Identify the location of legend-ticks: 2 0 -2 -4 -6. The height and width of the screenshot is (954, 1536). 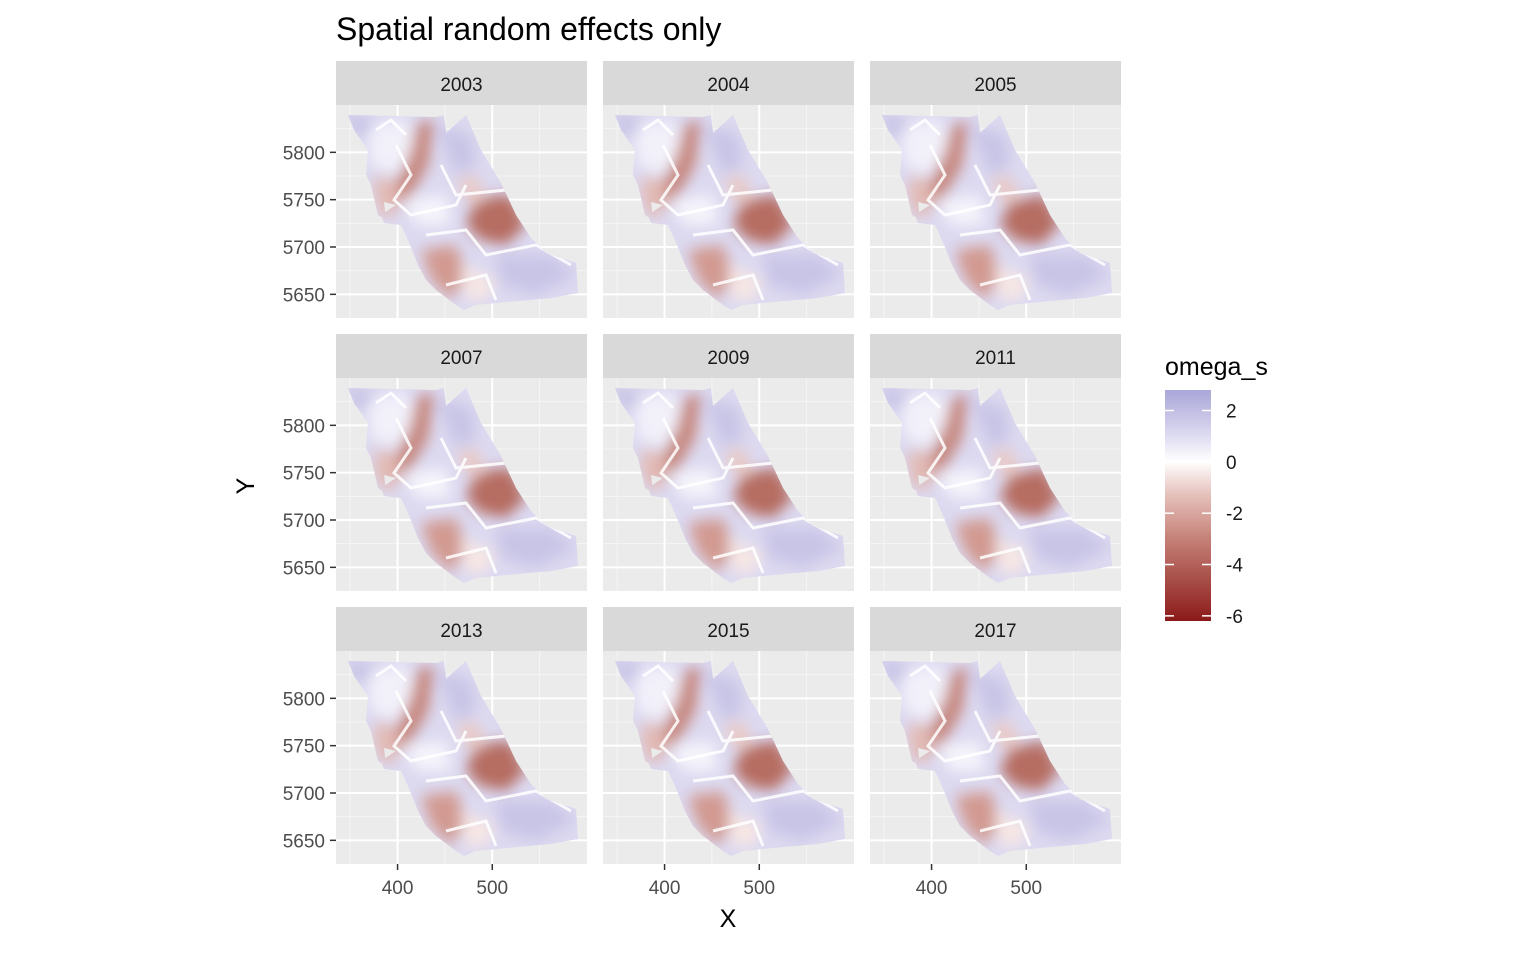
(1204, 515).